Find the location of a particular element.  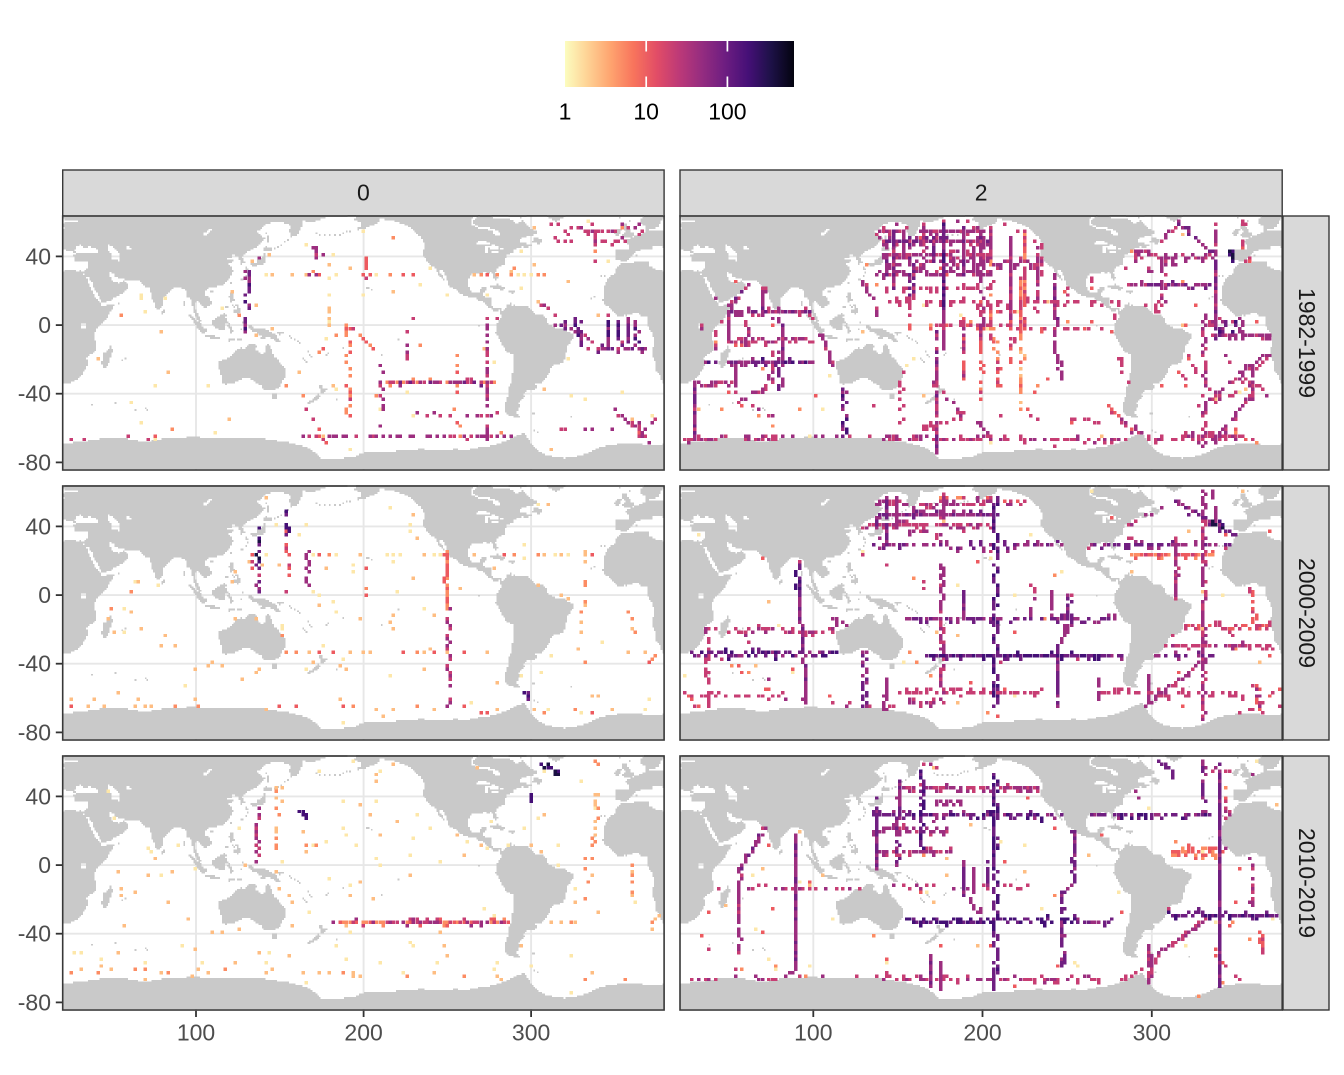

svg-text: 1 is located at coordinates (565, 112).